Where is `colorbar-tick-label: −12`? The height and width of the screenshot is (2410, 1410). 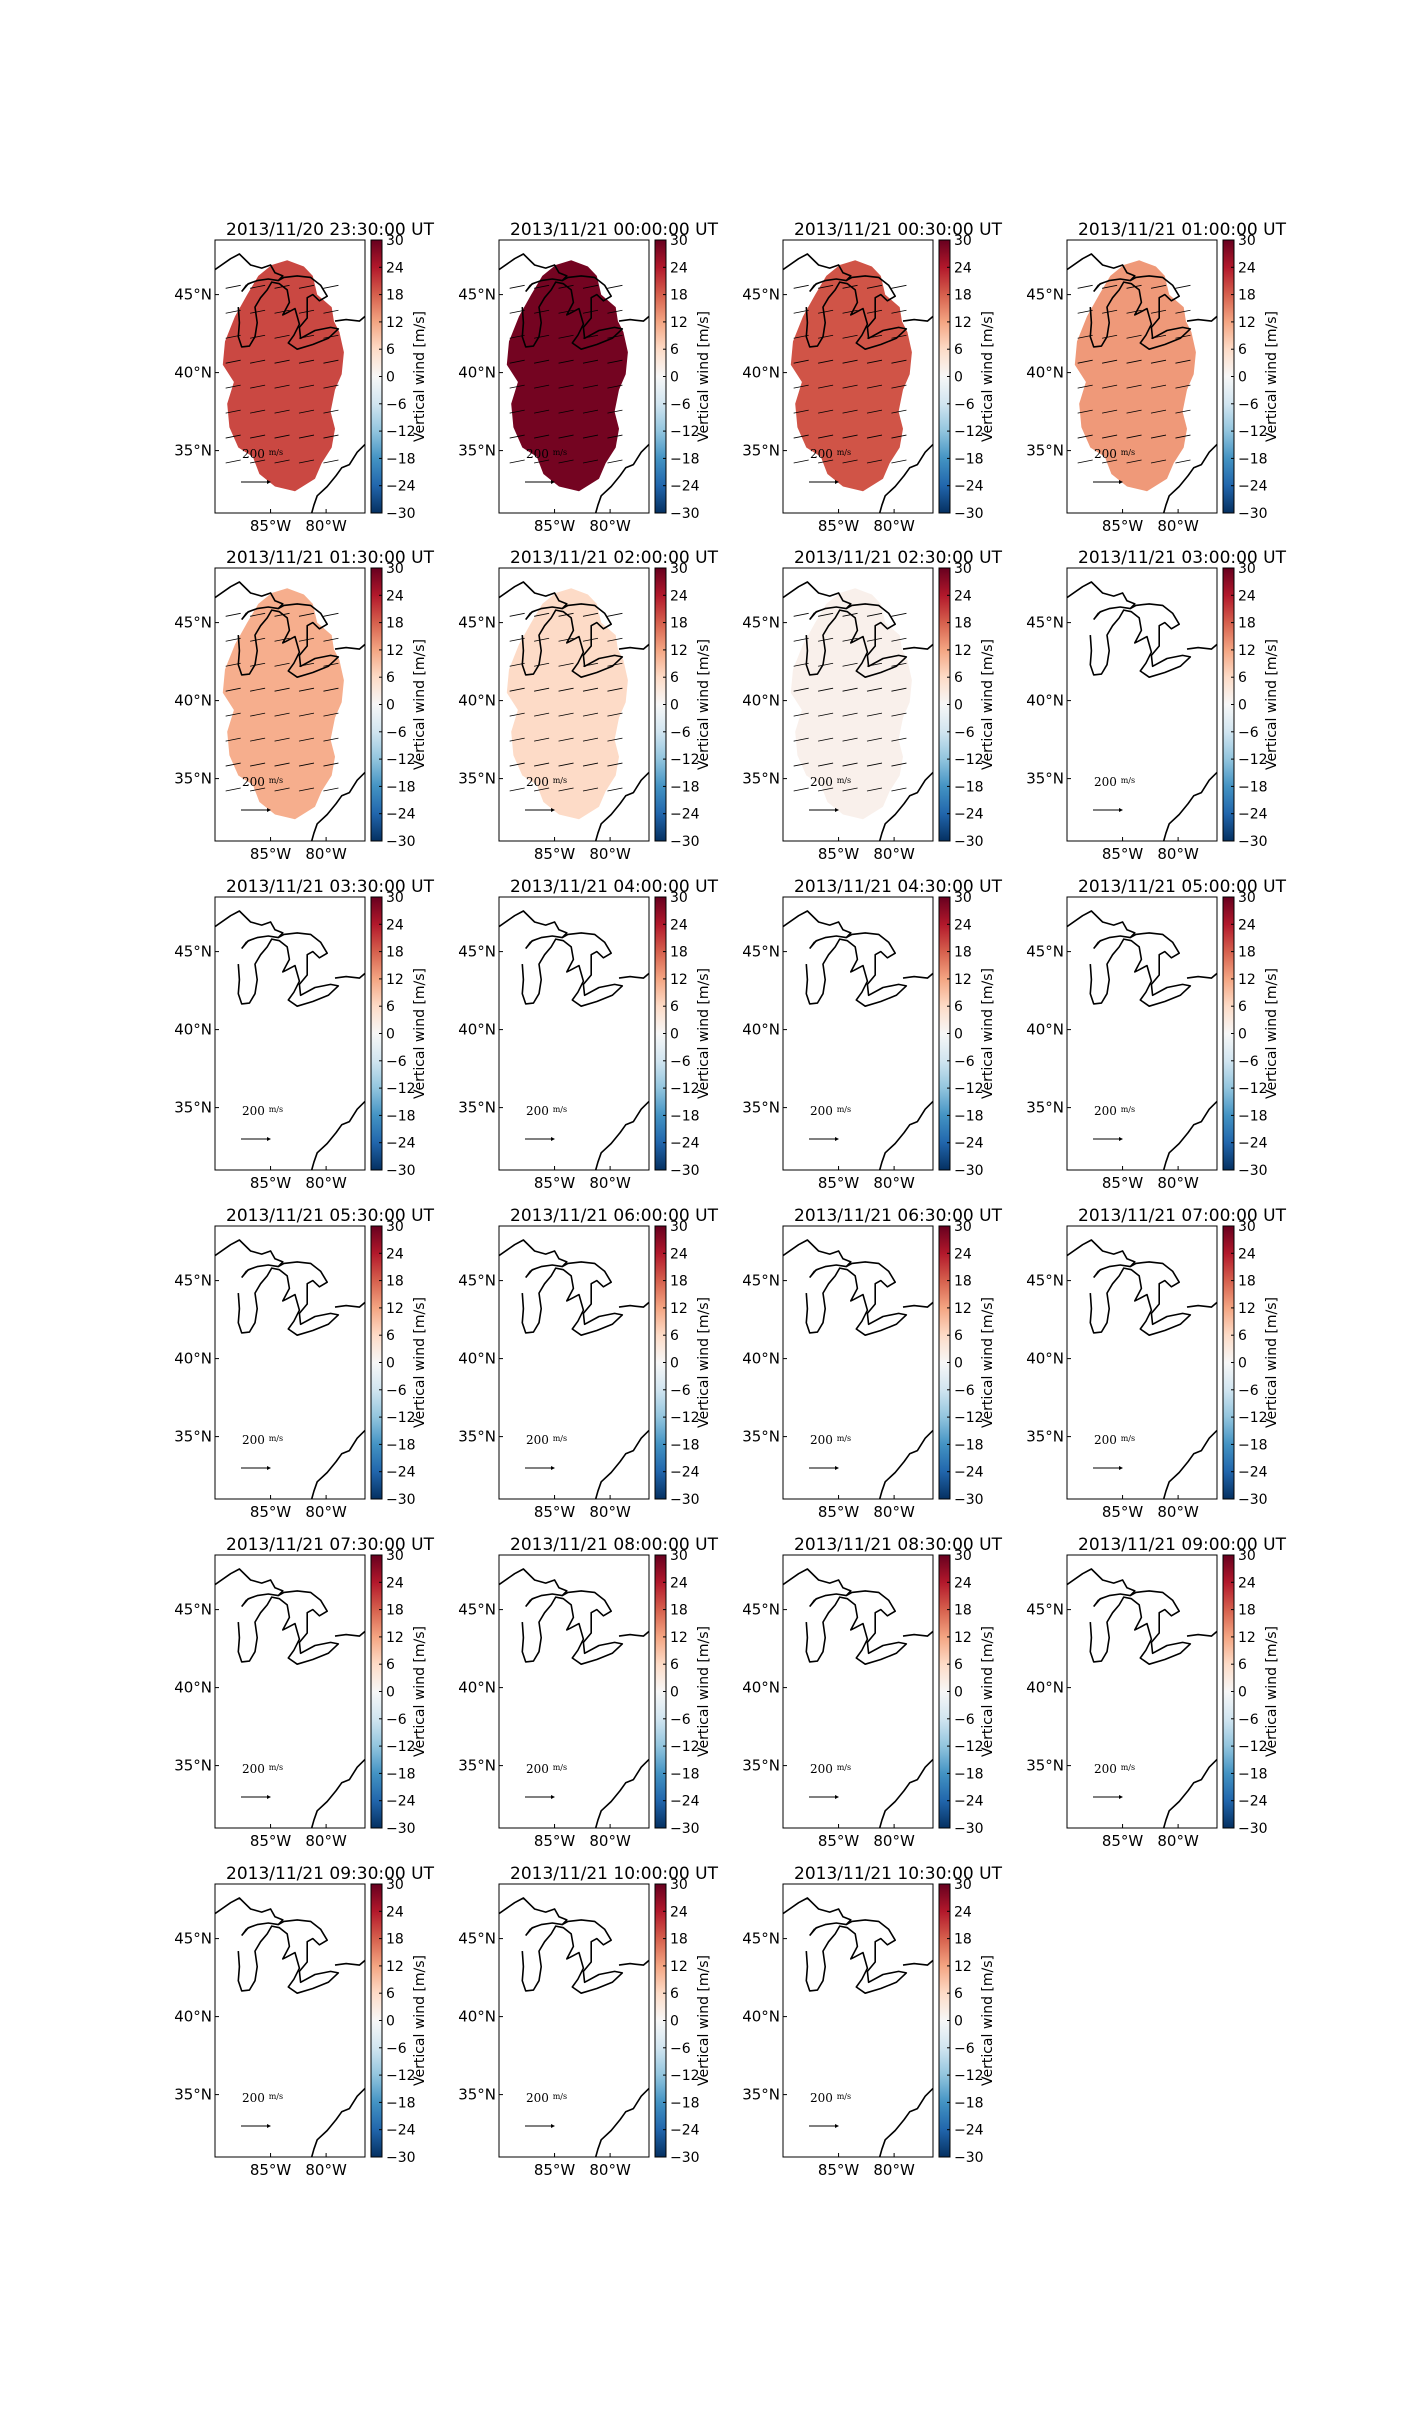
colorbar-tick-label: −12 is located at coordinates (685, 760).